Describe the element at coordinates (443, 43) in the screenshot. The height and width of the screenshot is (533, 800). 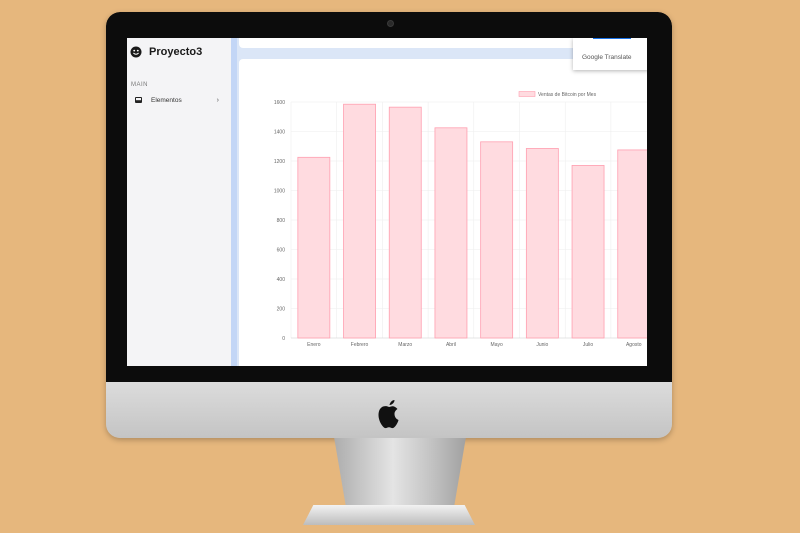
I see `top-card` at that location.